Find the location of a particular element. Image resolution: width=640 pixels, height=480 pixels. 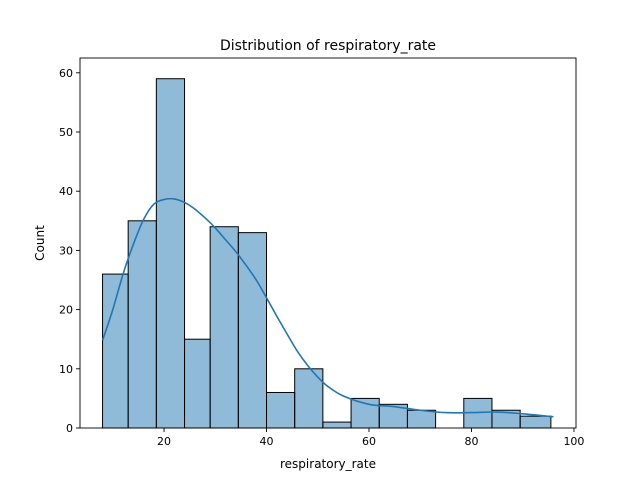

y-tick-label: 60 is located at coordinates (66, 73).